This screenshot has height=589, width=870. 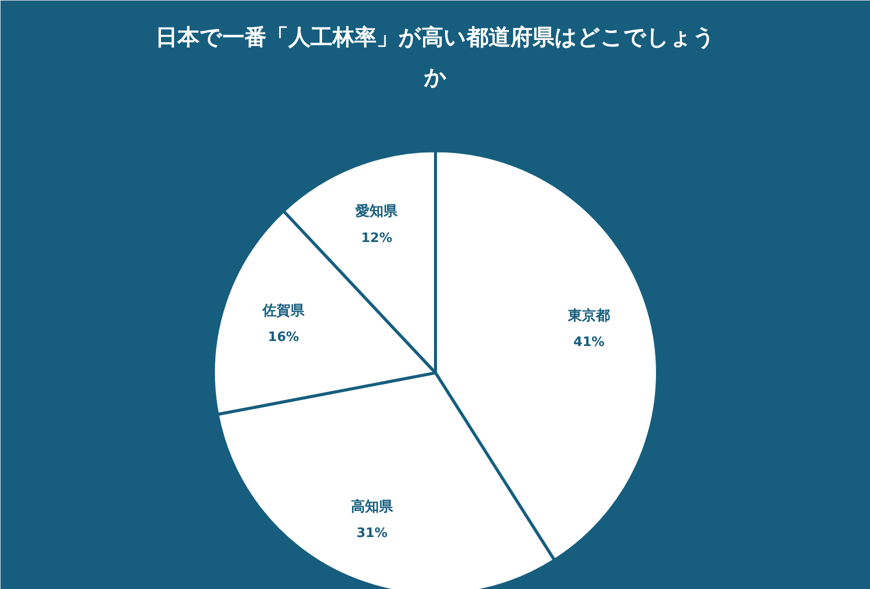 What do you see at coordinates (284, 338) in the screenshot?
I see `data-label: 16%` at bounding box center [284, 338].